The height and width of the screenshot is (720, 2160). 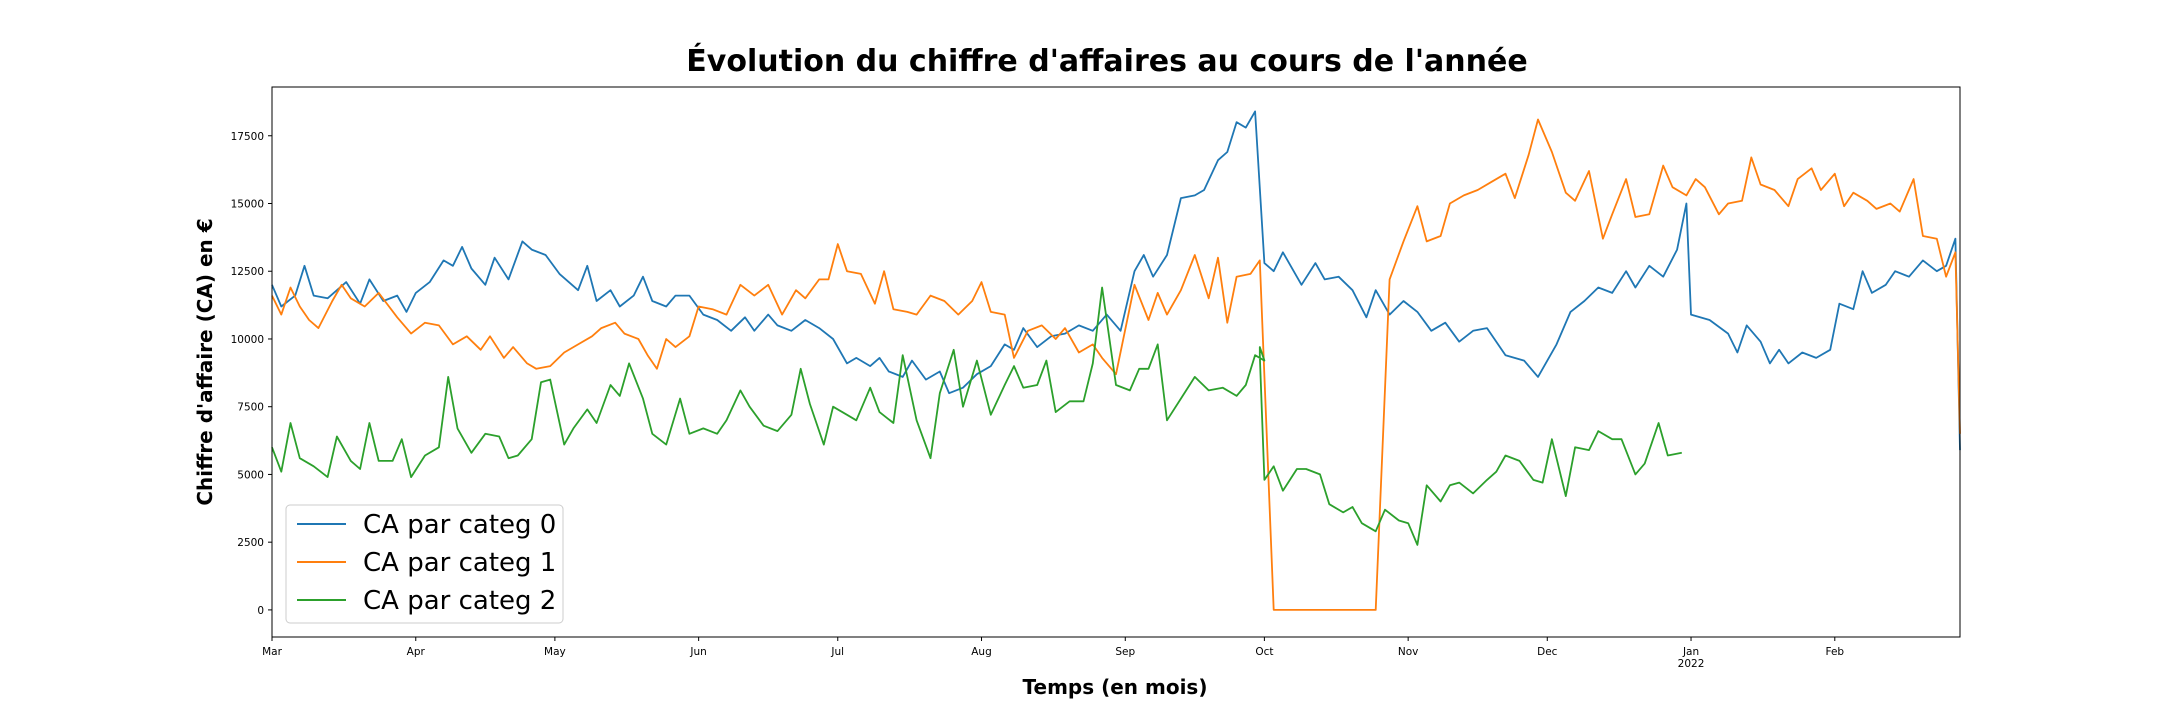 What do you see at coordinates (1690, 652) in the screenshot?
I see `x-tick-label: Jan` at bounding box center [1690, 652].